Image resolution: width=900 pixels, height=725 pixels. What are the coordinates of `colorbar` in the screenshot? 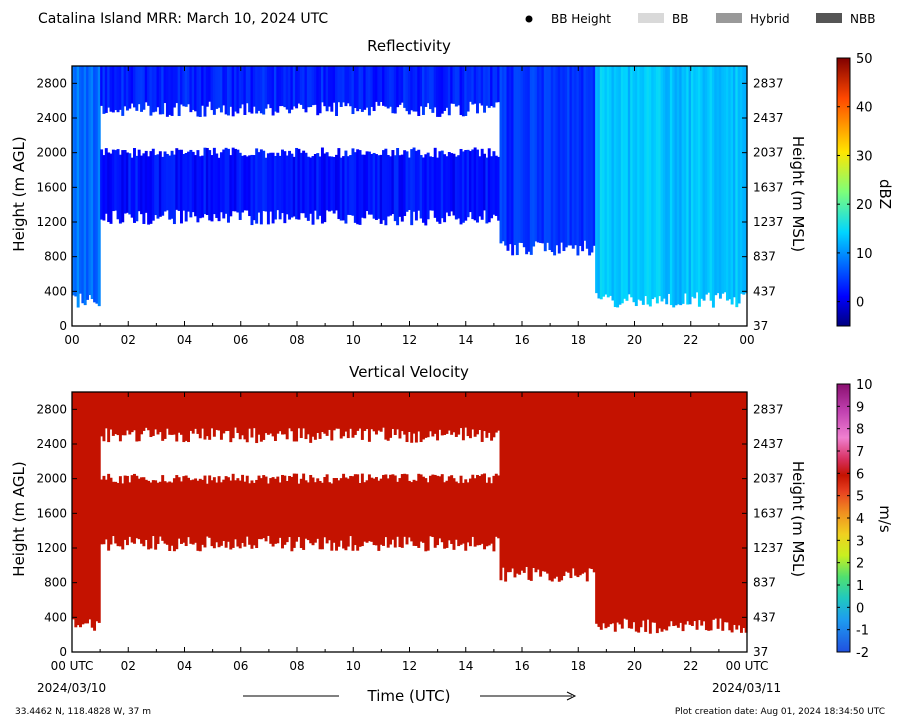 It's located at (843, 192).